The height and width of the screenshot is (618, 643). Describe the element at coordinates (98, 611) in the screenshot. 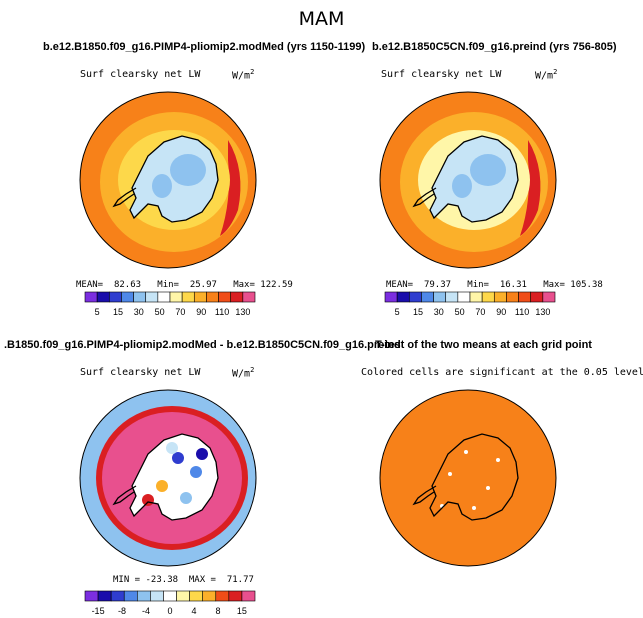

I see `colorbar-tick-label: -15` at that location.